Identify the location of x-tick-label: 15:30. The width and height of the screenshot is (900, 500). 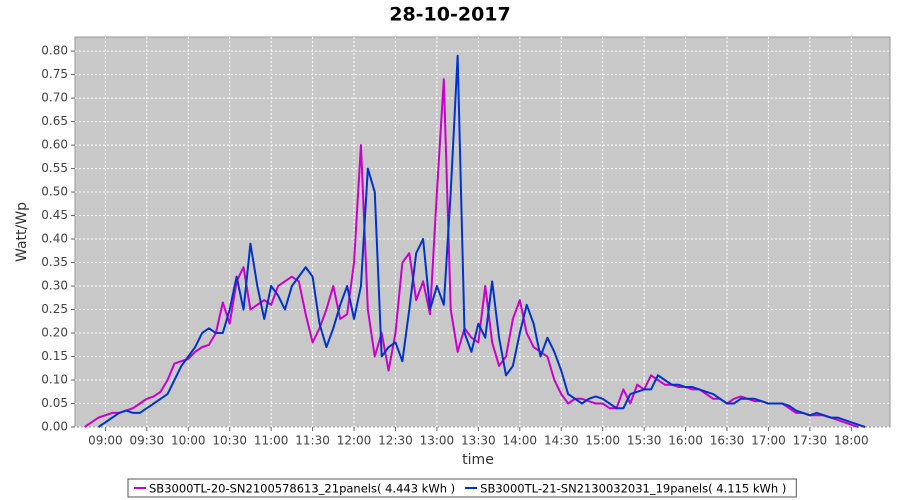
(644, 441).